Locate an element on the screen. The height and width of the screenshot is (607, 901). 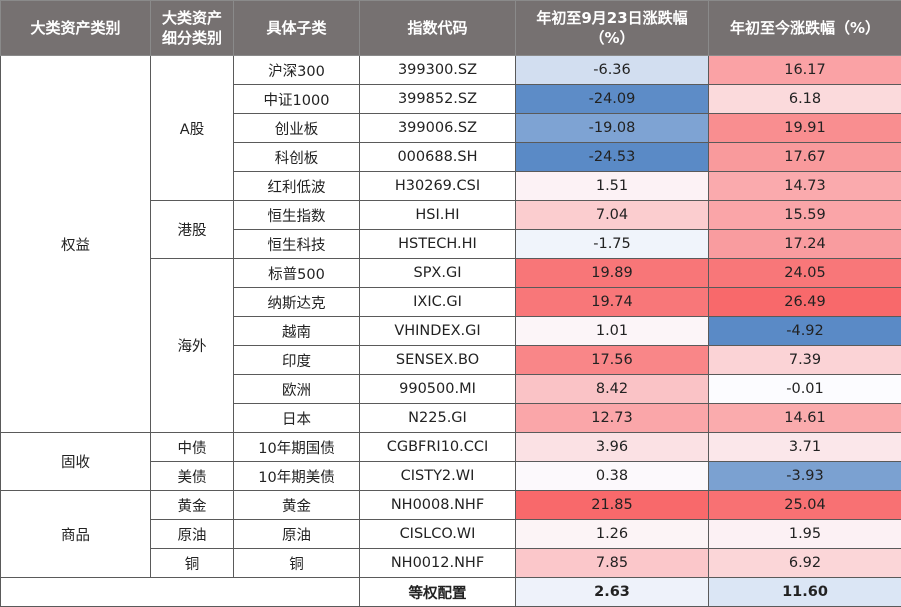
ytd-sep23-cell: -24.09 is located at coordinates (612, 99).